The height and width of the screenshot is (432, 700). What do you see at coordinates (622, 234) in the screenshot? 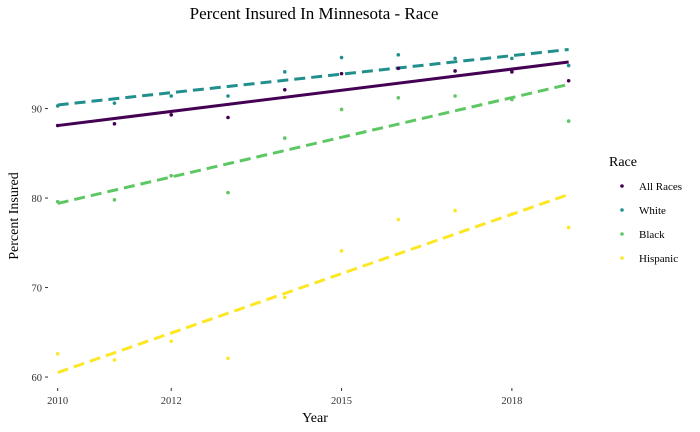
I see `legend-key-black` at bounding box center [622, 234].